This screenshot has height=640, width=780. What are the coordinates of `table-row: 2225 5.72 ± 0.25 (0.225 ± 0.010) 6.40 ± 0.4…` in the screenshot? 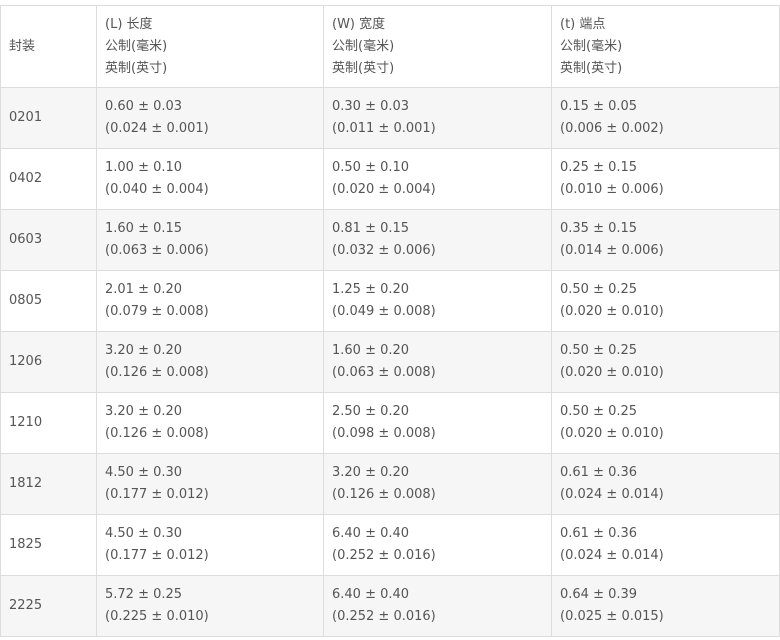 It's located at (390, 606).